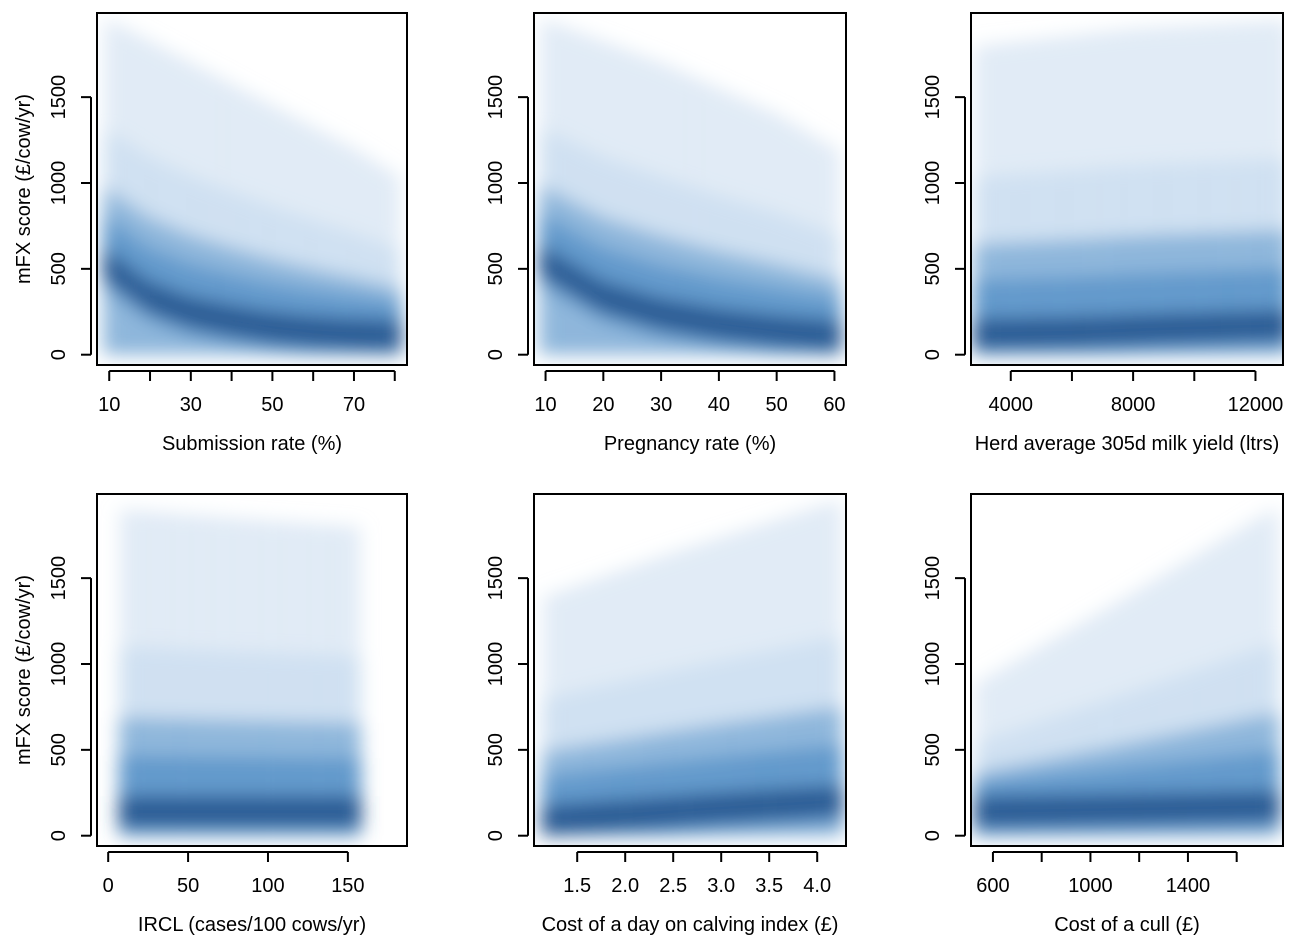 The height and width of the screenshot is (935, 1292). What do you see at coordinates (1188, 886) in the screenshot?
I see `x-tick-label: 1400` at bounding box center [1188, 886].